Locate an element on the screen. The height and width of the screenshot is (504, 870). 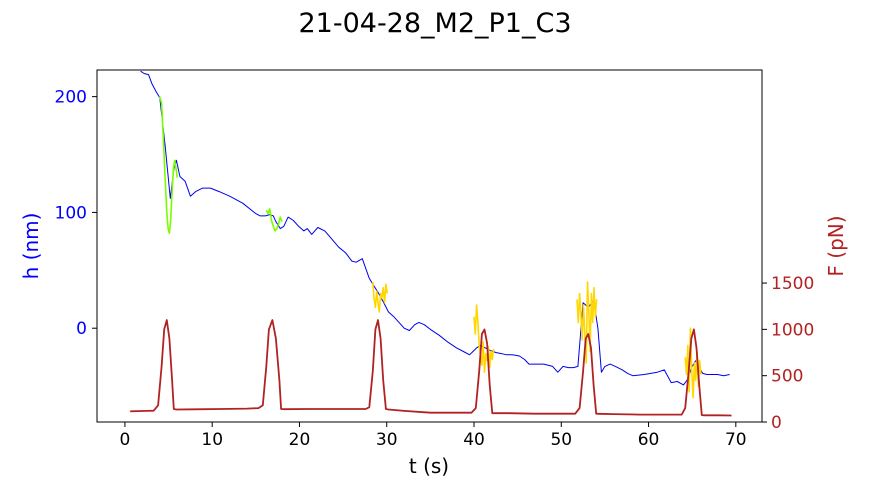
x-tick-label: 70 is located at coordinates (736, 440).